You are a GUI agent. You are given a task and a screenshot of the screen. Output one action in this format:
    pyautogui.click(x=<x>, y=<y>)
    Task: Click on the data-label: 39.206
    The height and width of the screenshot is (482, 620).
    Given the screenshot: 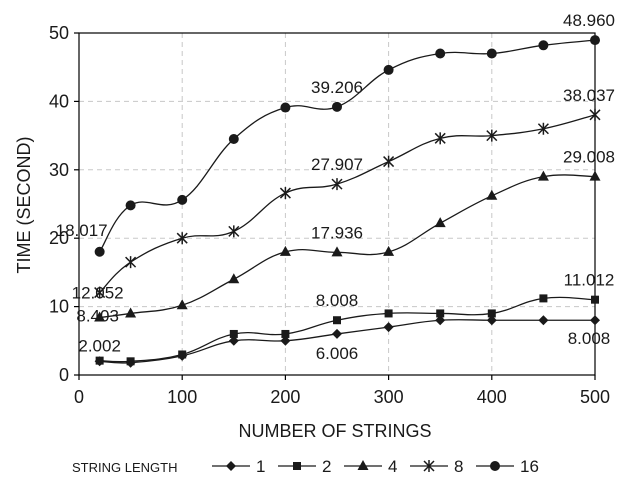 What is the action you would take?
    pyautogui.click(x=337, y=87)
    